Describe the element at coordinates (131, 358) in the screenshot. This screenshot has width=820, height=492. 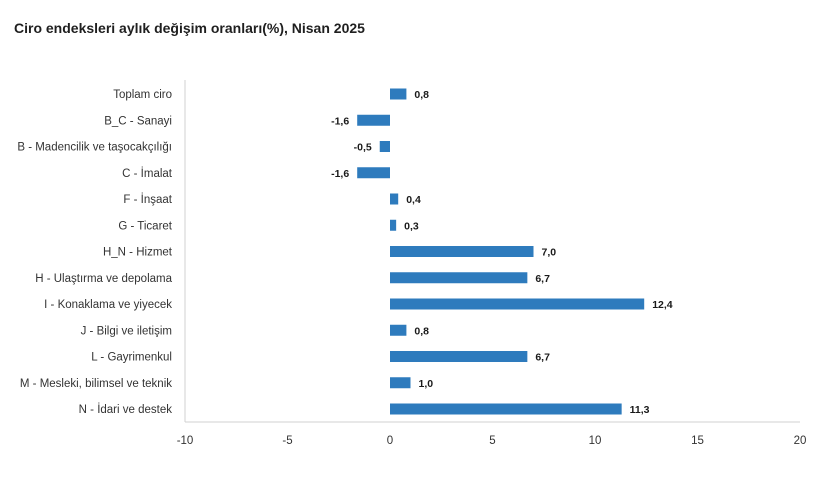
I see `category-label: L - Gayrimenkul` at that location.